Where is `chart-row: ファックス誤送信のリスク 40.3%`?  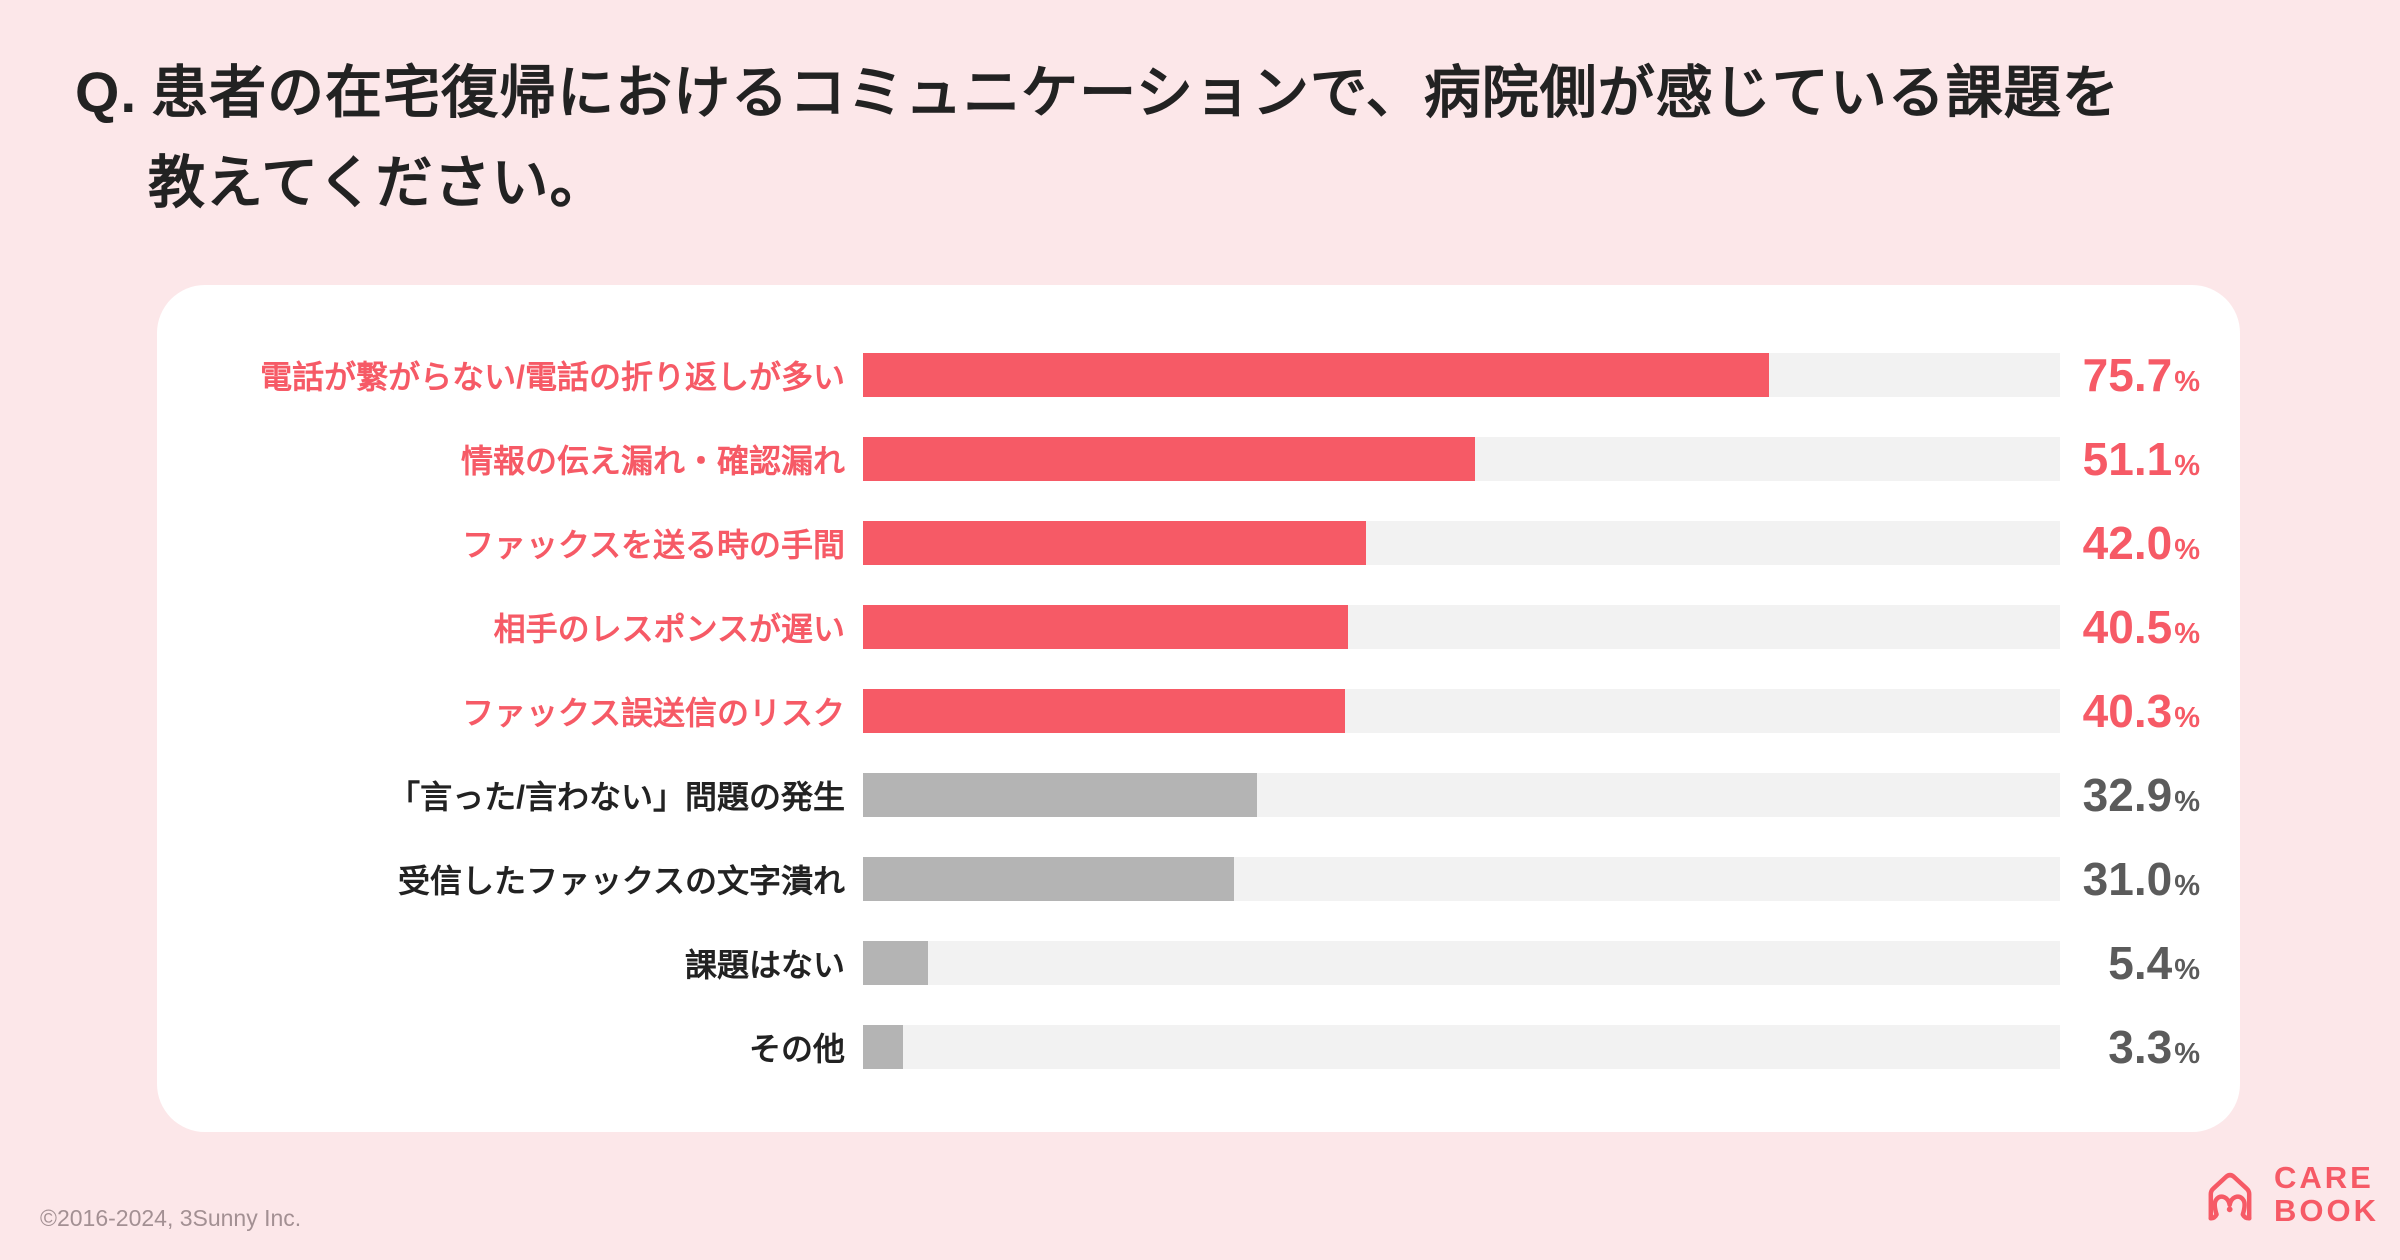 chart-row: ファックス誤送信のリスク 40.3% is located at coordinates (1198, 711).